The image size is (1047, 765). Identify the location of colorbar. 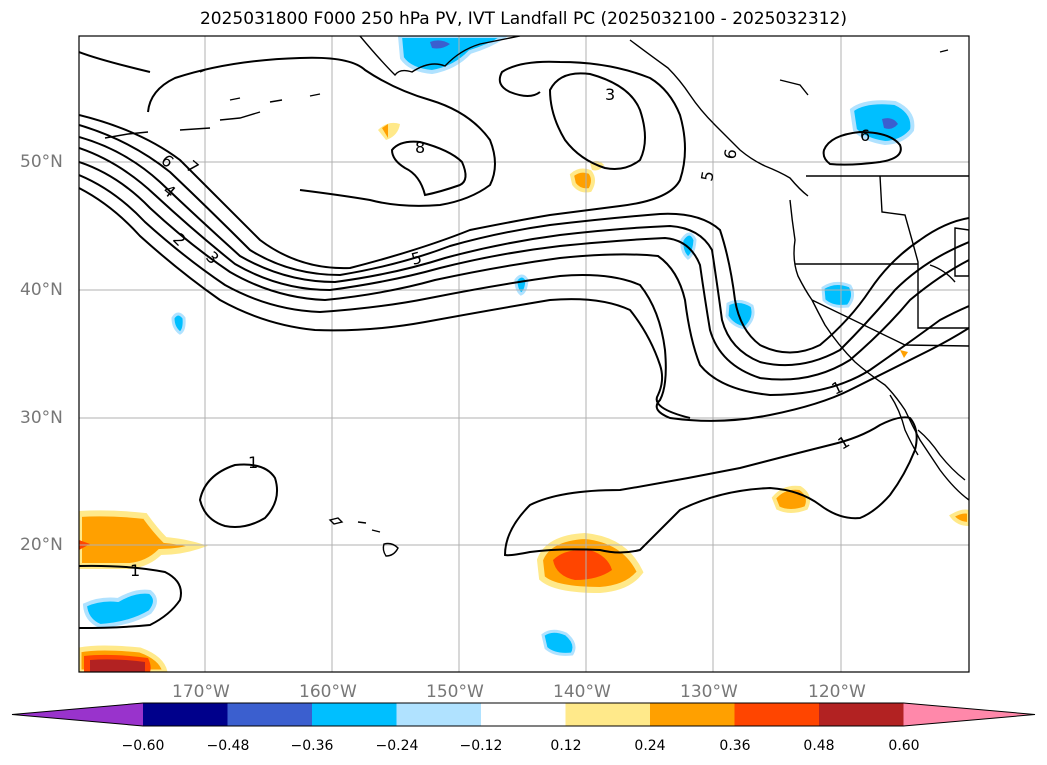
(523, 714).